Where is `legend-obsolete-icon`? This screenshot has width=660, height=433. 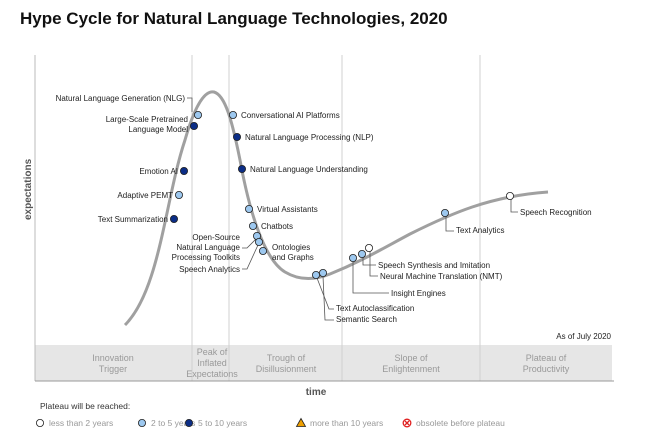 legend-obsolete-icon is located at coordinates (407, 423).